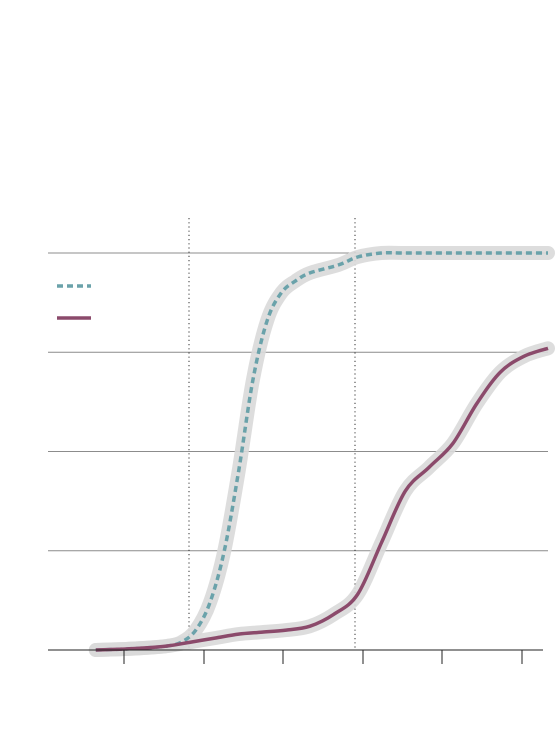 Image resolution: width=560 pixels, height=752 pixels. Describe the element at coordinates (295, 656) in the screenshot. I see `x-axis` at that location.